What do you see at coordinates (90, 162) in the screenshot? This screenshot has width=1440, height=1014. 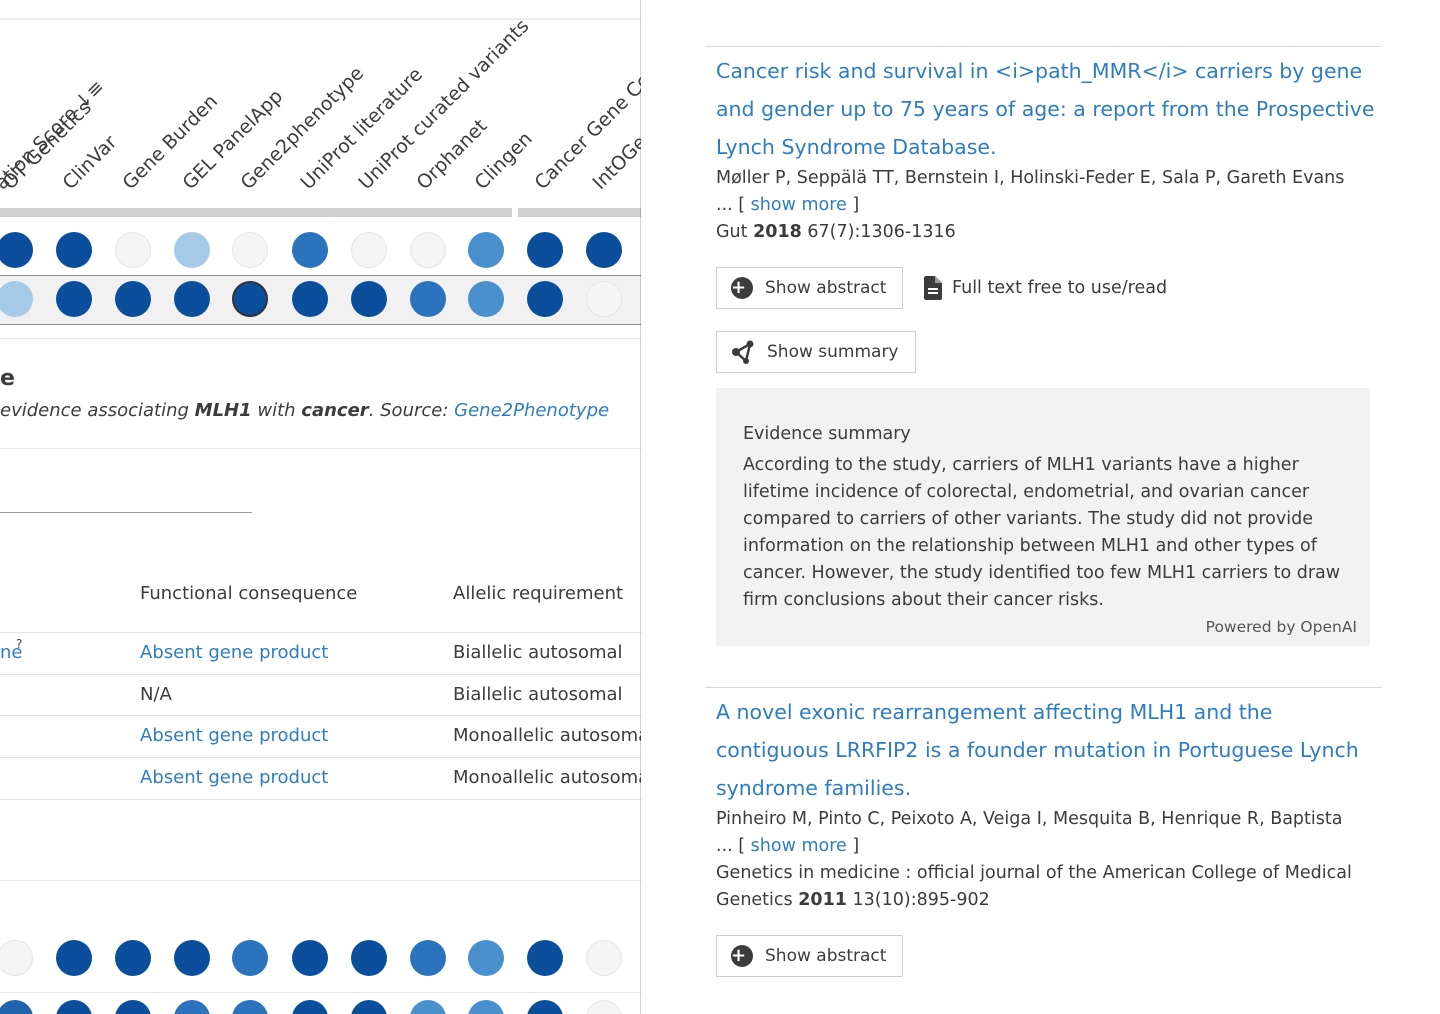 I see `column-label: ClinVar` at bounding box center [90, 162].